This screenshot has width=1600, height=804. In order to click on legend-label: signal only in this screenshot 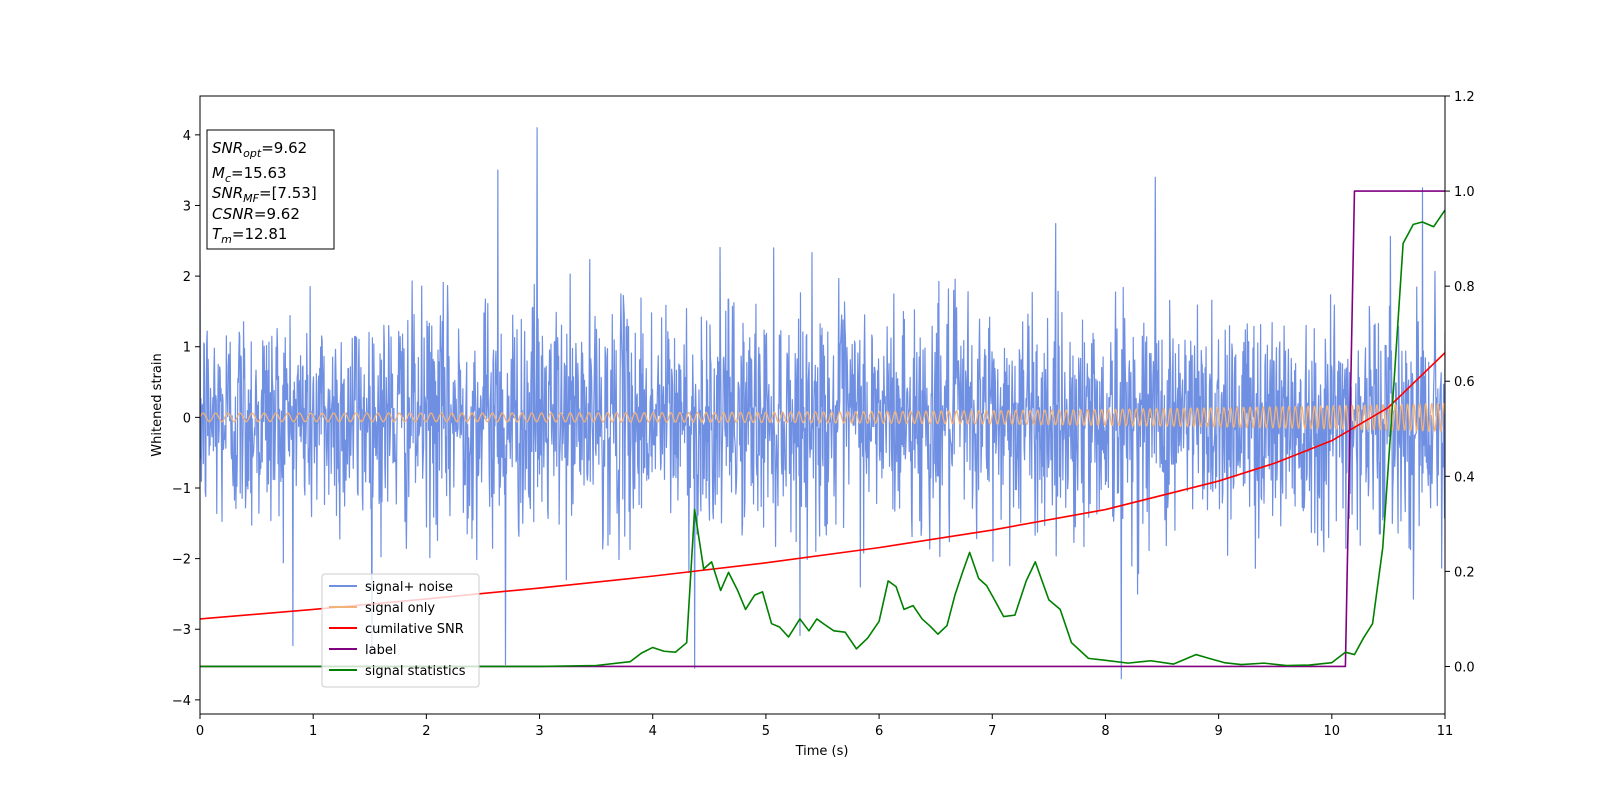, I will do `click(400, 608)`.